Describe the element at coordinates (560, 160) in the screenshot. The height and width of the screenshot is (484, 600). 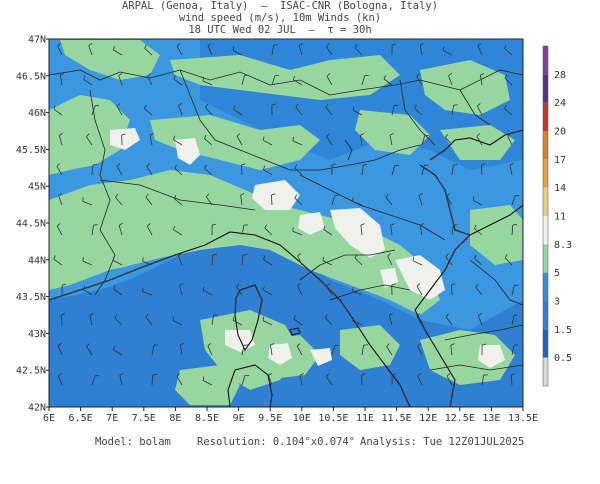
I see `legend-label: 17` at that location.